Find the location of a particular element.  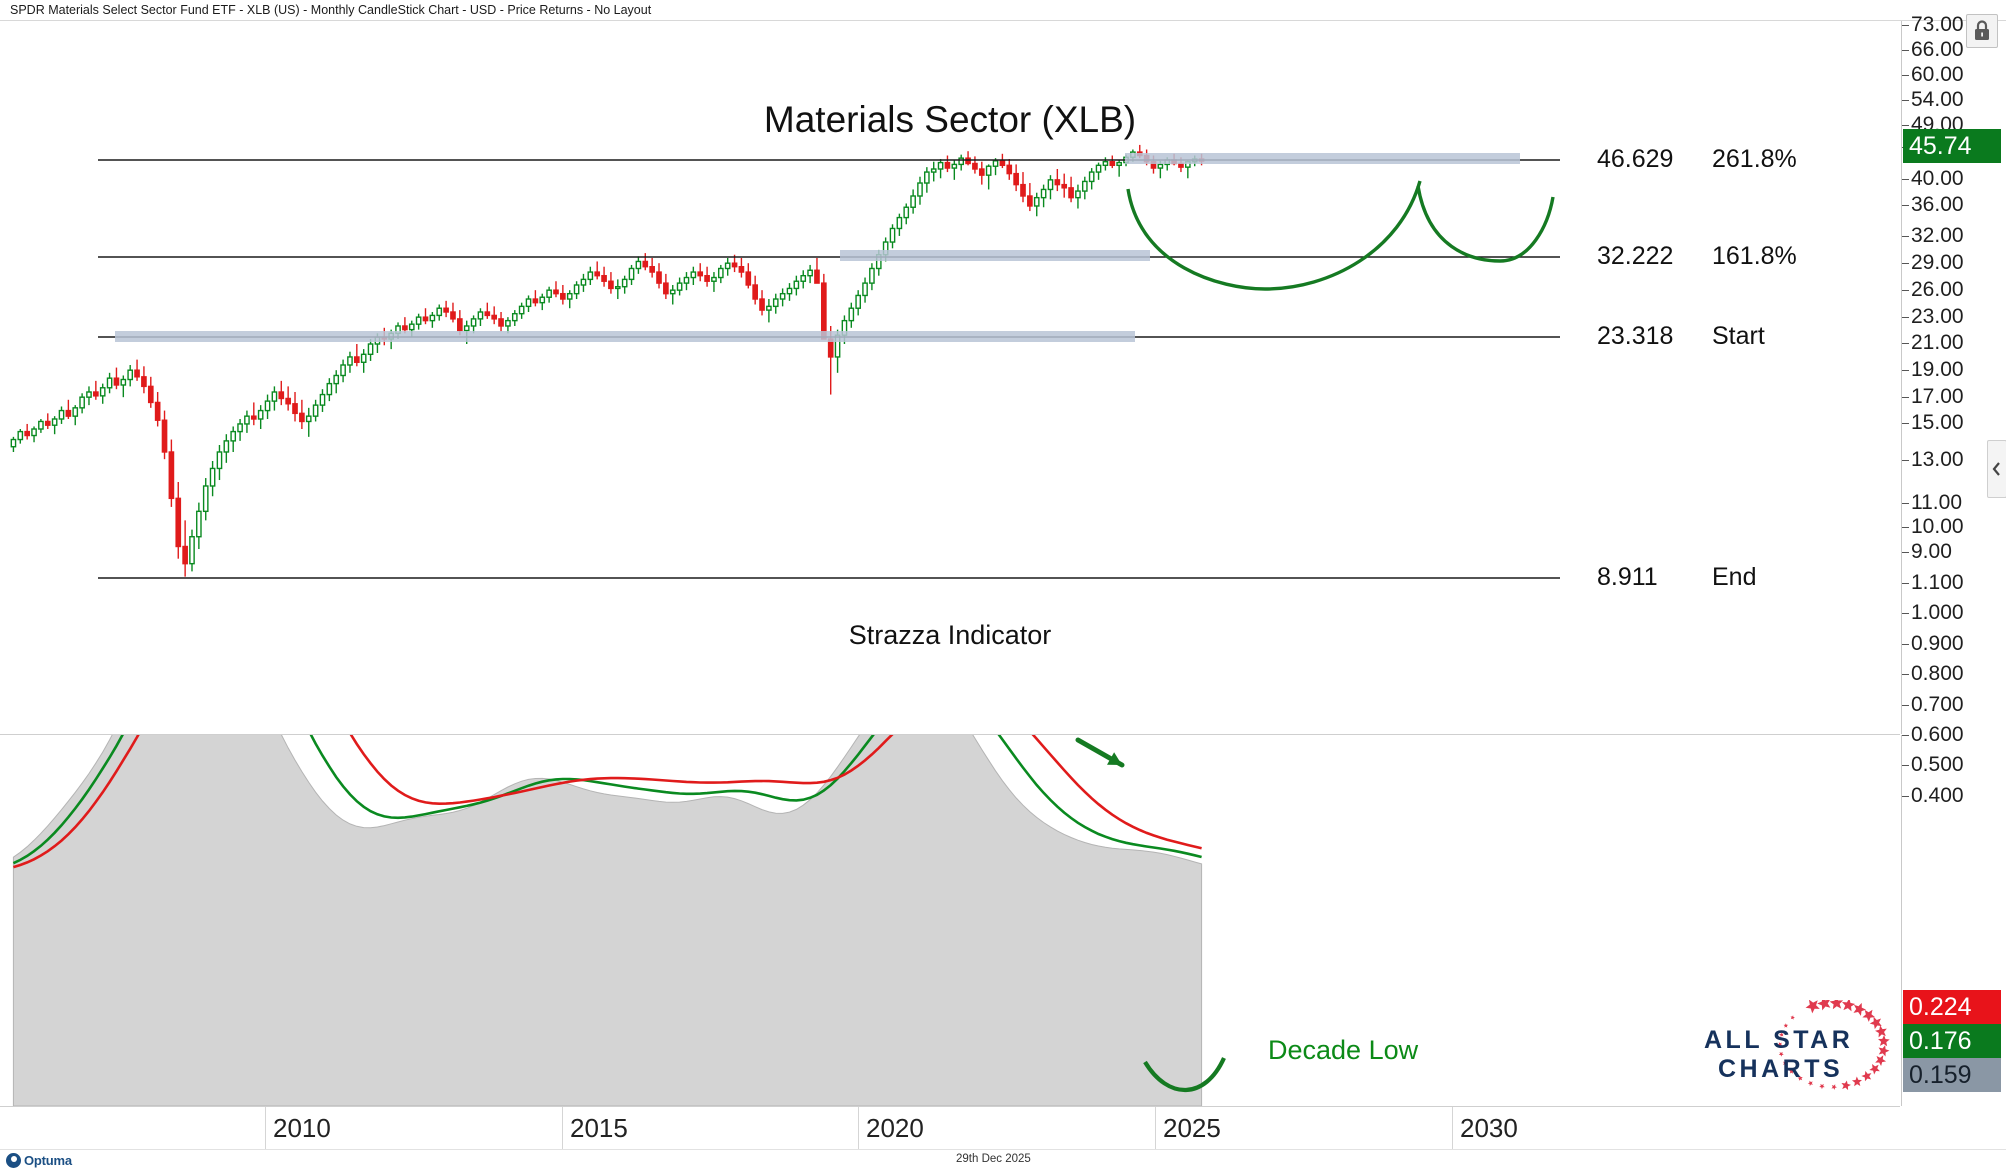

lock-icon is located at coordinates (1982, 31).